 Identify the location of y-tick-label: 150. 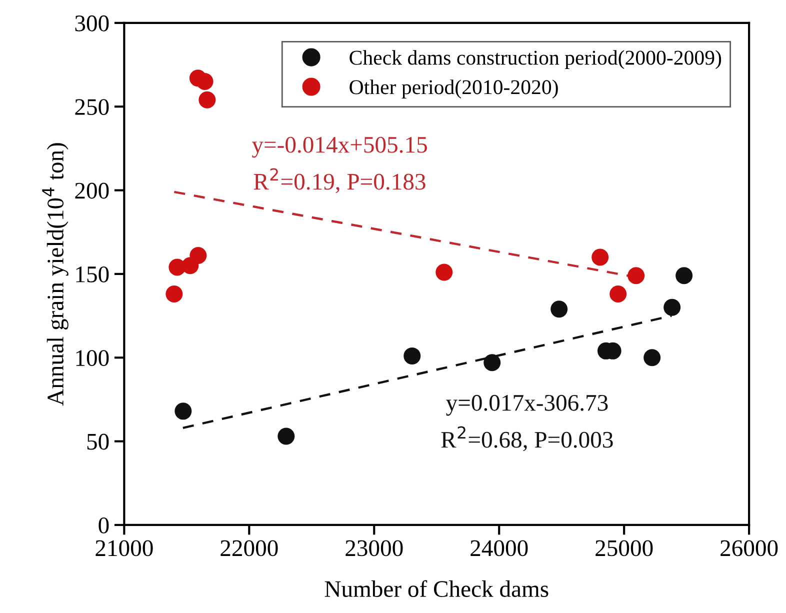
(92, 274).